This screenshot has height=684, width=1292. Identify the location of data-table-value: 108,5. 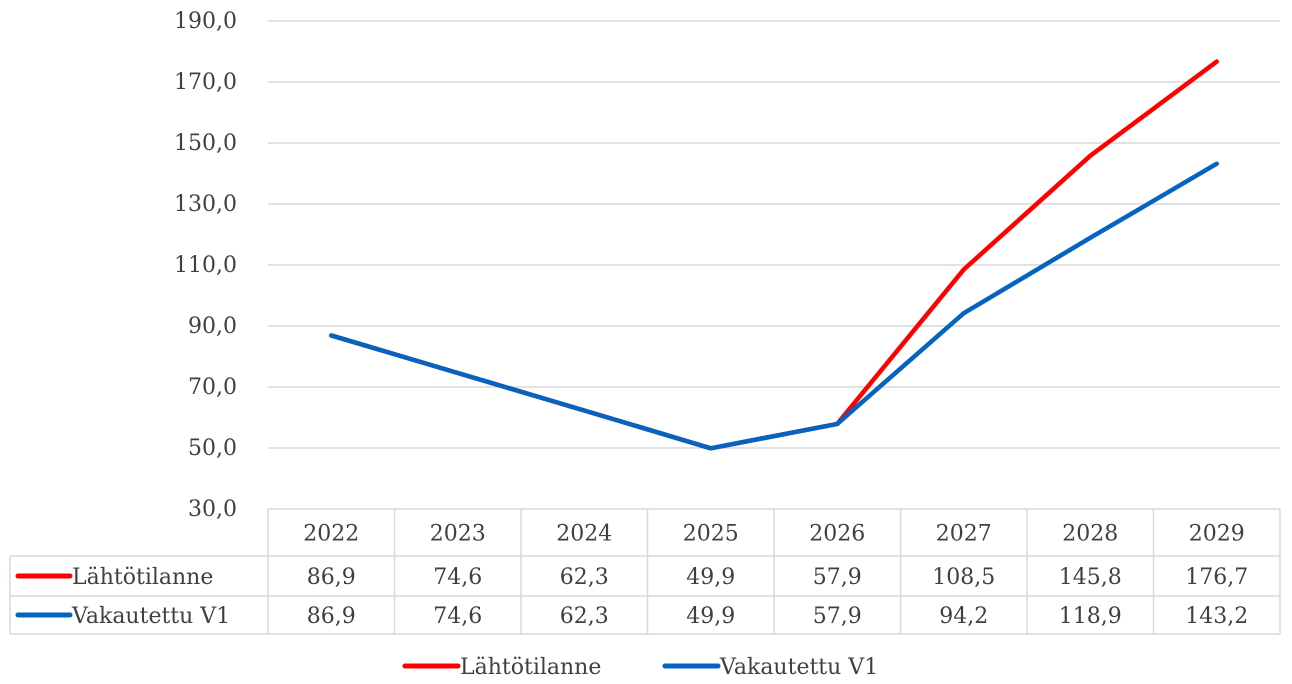
(963, 577).